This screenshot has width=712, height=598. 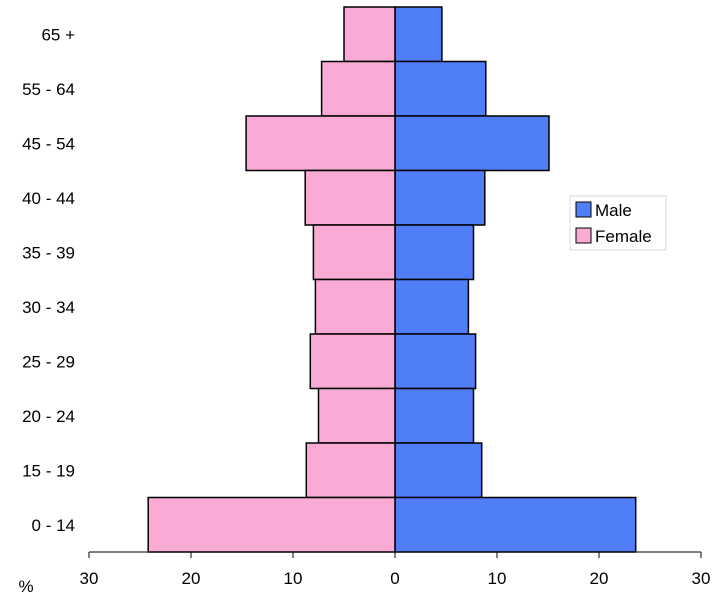 What do you see at coordinates (618, 223) in the screenshot?
I see `legend: Male Female` at bounding box center [618, 223].